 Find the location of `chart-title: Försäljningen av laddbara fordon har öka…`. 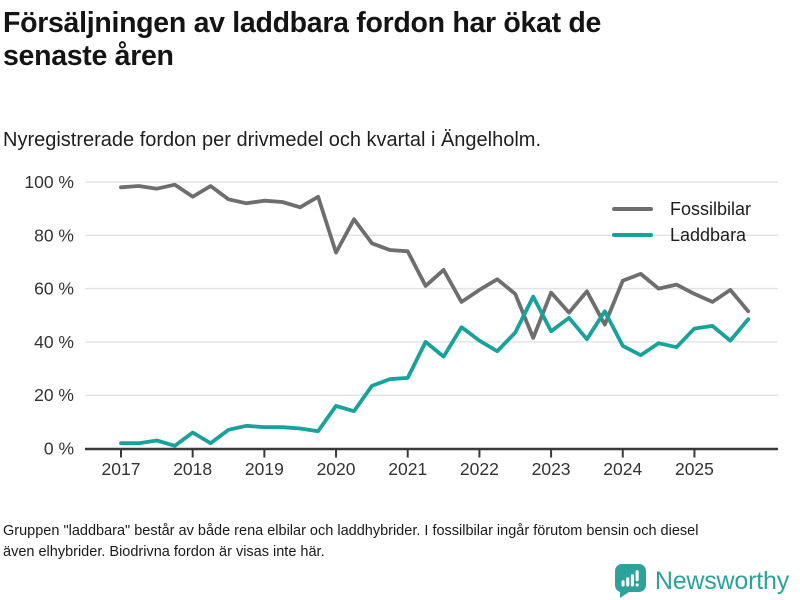

chart-title: Försäljningen av laddbara fordon har öka… is located at coordinates (302, 40).